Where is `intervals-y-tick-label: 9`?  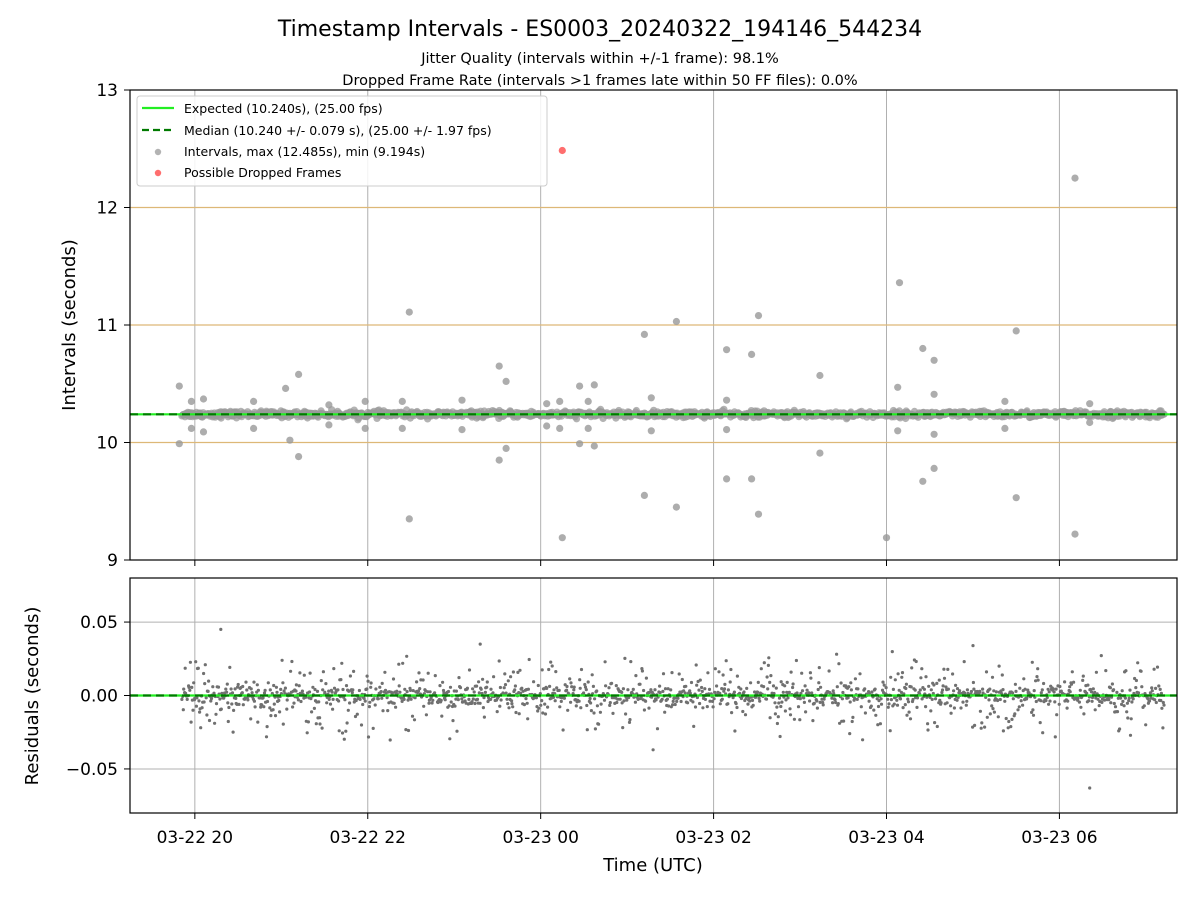 intervals-y-tick-label: 9 is located at coordinates (112, 561).